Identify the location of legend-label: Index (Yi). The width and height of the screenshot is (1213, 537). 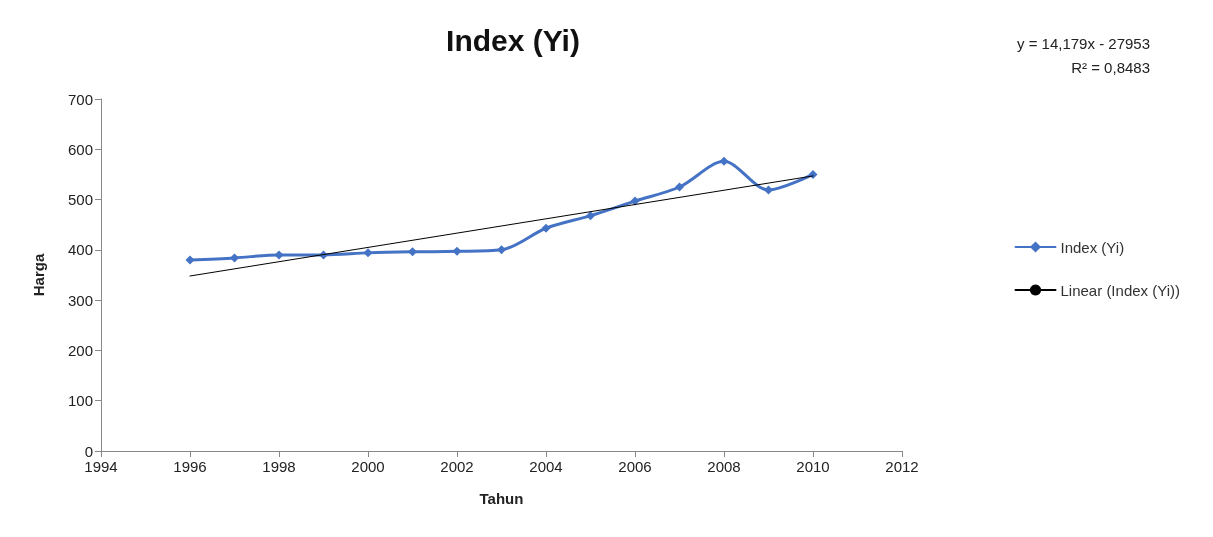
(1092, 247).